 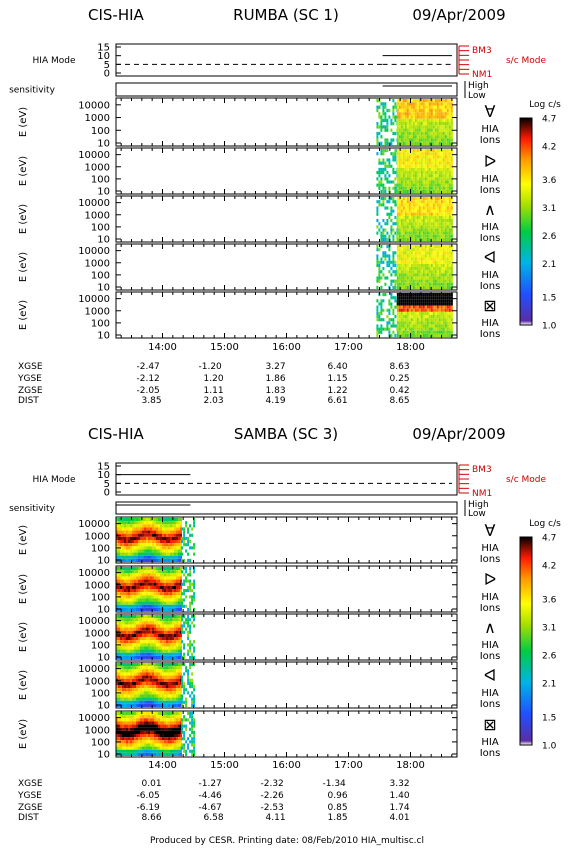 I want to click on time-tick-label: 17:00, so click(x=348, y=347).